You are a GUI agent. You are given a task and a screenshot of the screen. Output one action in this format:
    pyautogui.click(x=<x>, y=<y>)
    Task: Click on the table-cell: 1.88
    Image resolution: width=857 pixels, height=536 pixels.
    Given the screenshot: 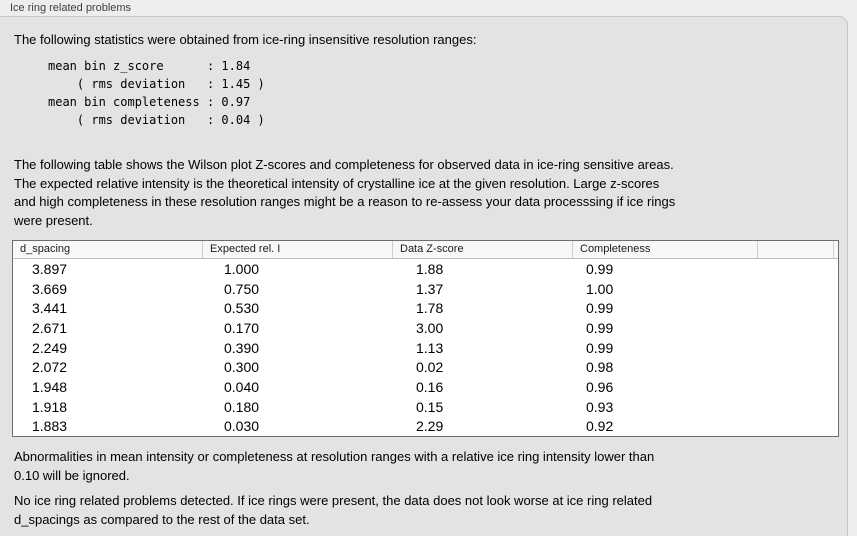 What is the action you would take?
    pyautogui.click(x=430, y=268)
    